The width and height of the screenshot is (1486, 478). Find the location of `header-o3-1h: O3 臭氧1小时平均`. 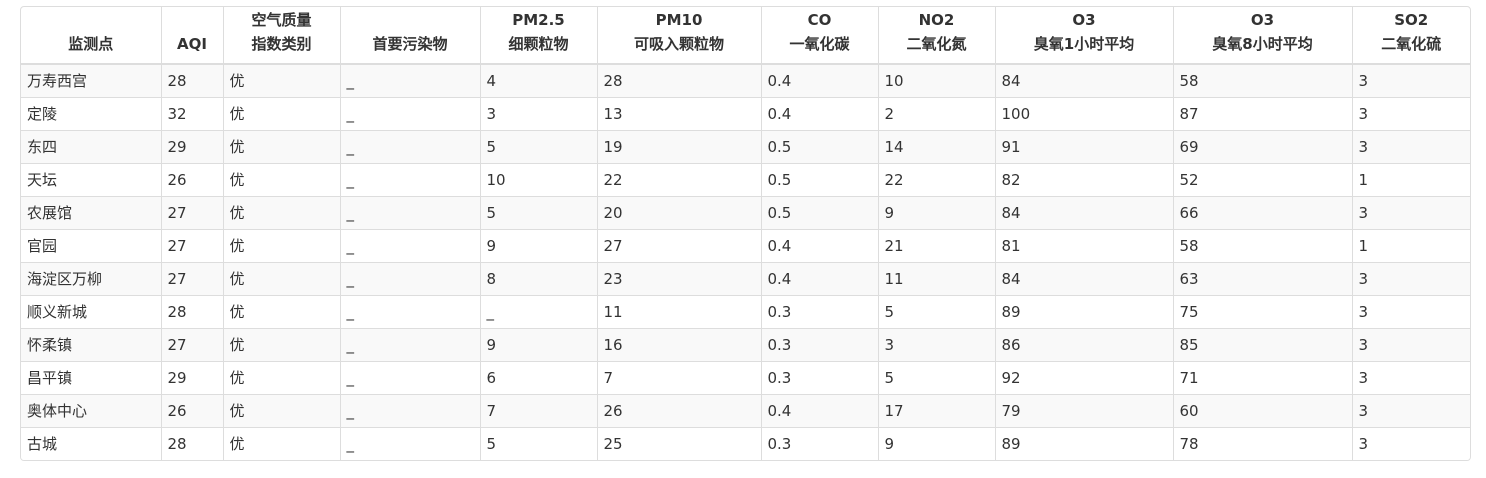

header-o3-1h: O3 臭氧1小时平均 is located at coordinates (1084, 36).